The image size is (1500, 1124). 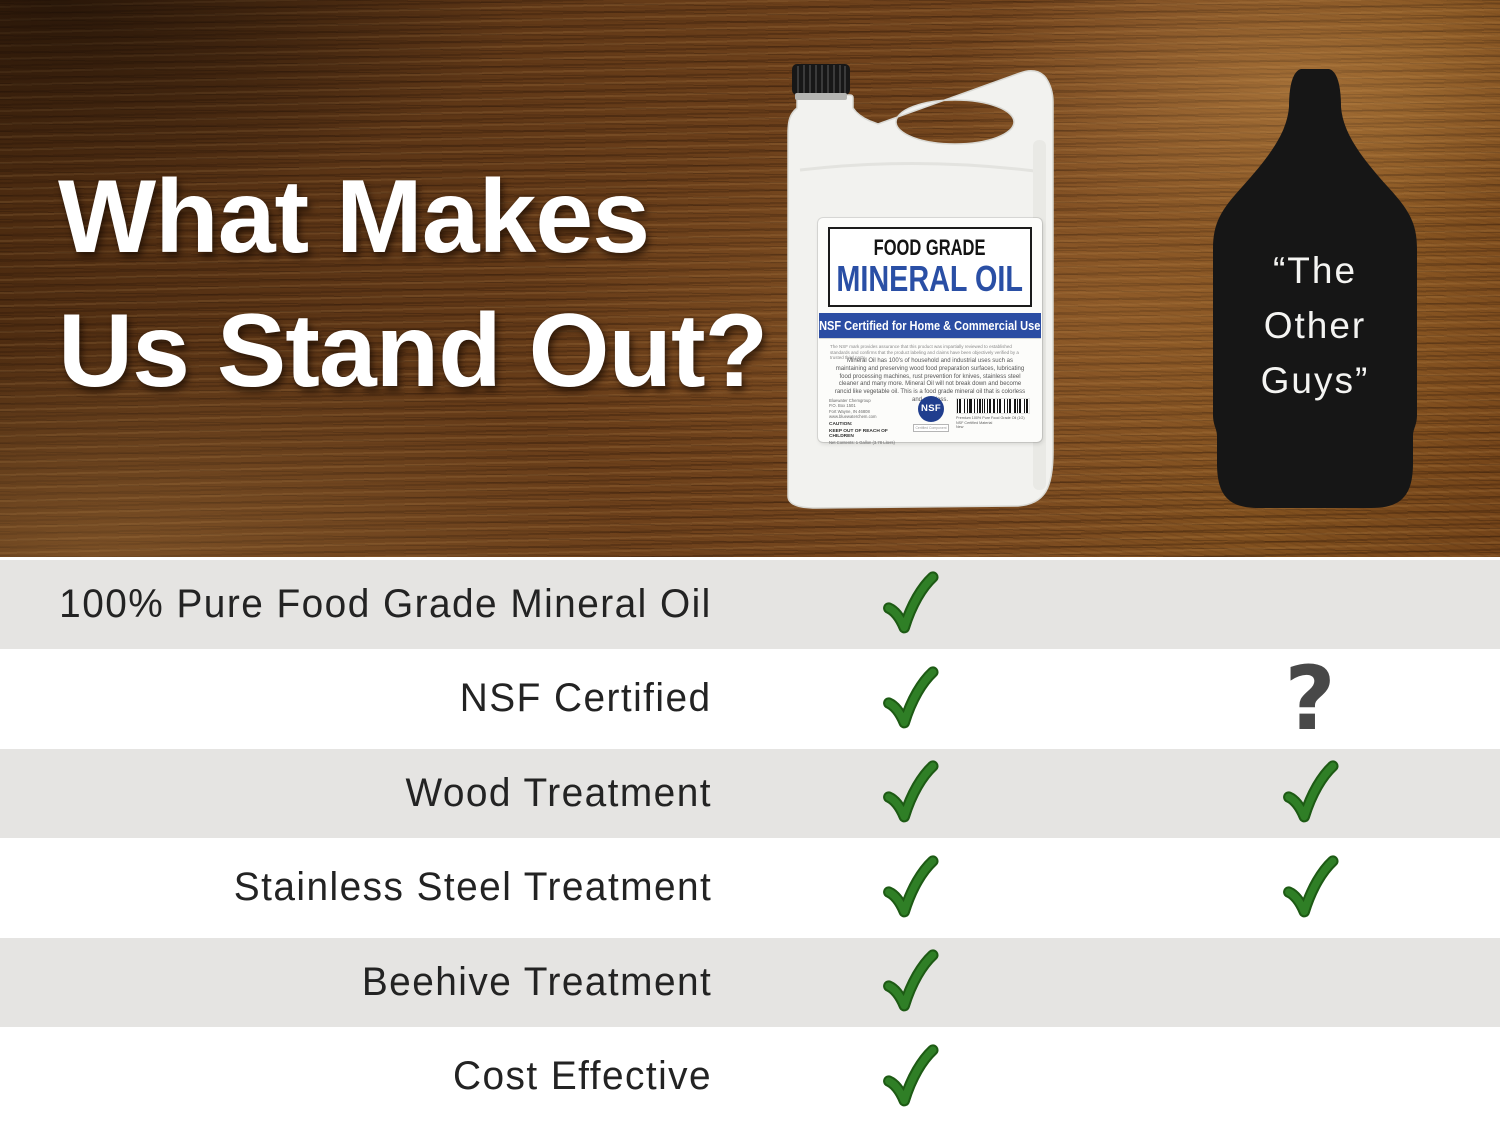 I want to click on table-row: Wood Treatment, so click(x=750, y=793).